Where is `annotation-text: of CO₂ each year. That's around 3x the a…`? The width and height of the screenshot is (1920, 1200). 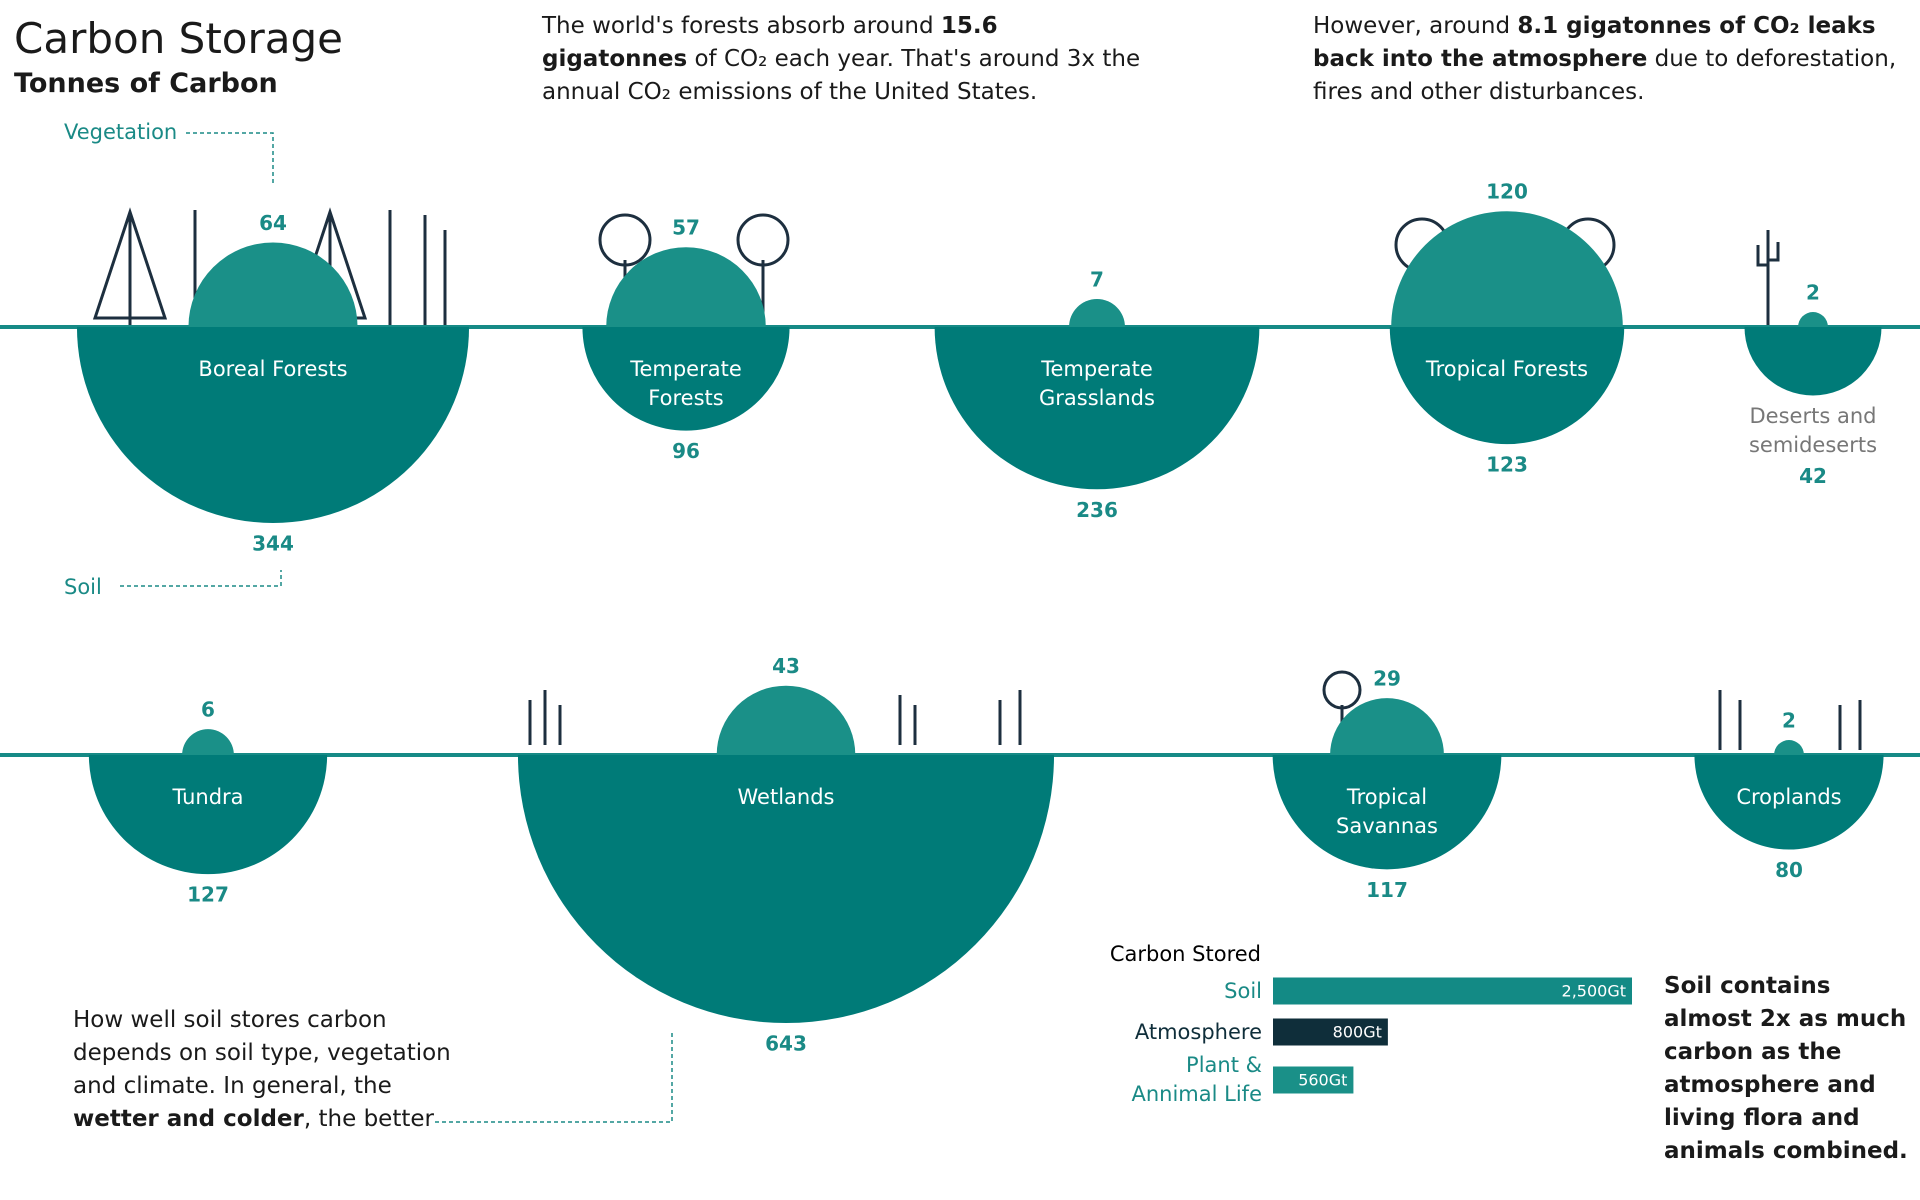 annotation-text: of CO₂ each year. That's around 3x the a… is located at coordinates (841, 75).